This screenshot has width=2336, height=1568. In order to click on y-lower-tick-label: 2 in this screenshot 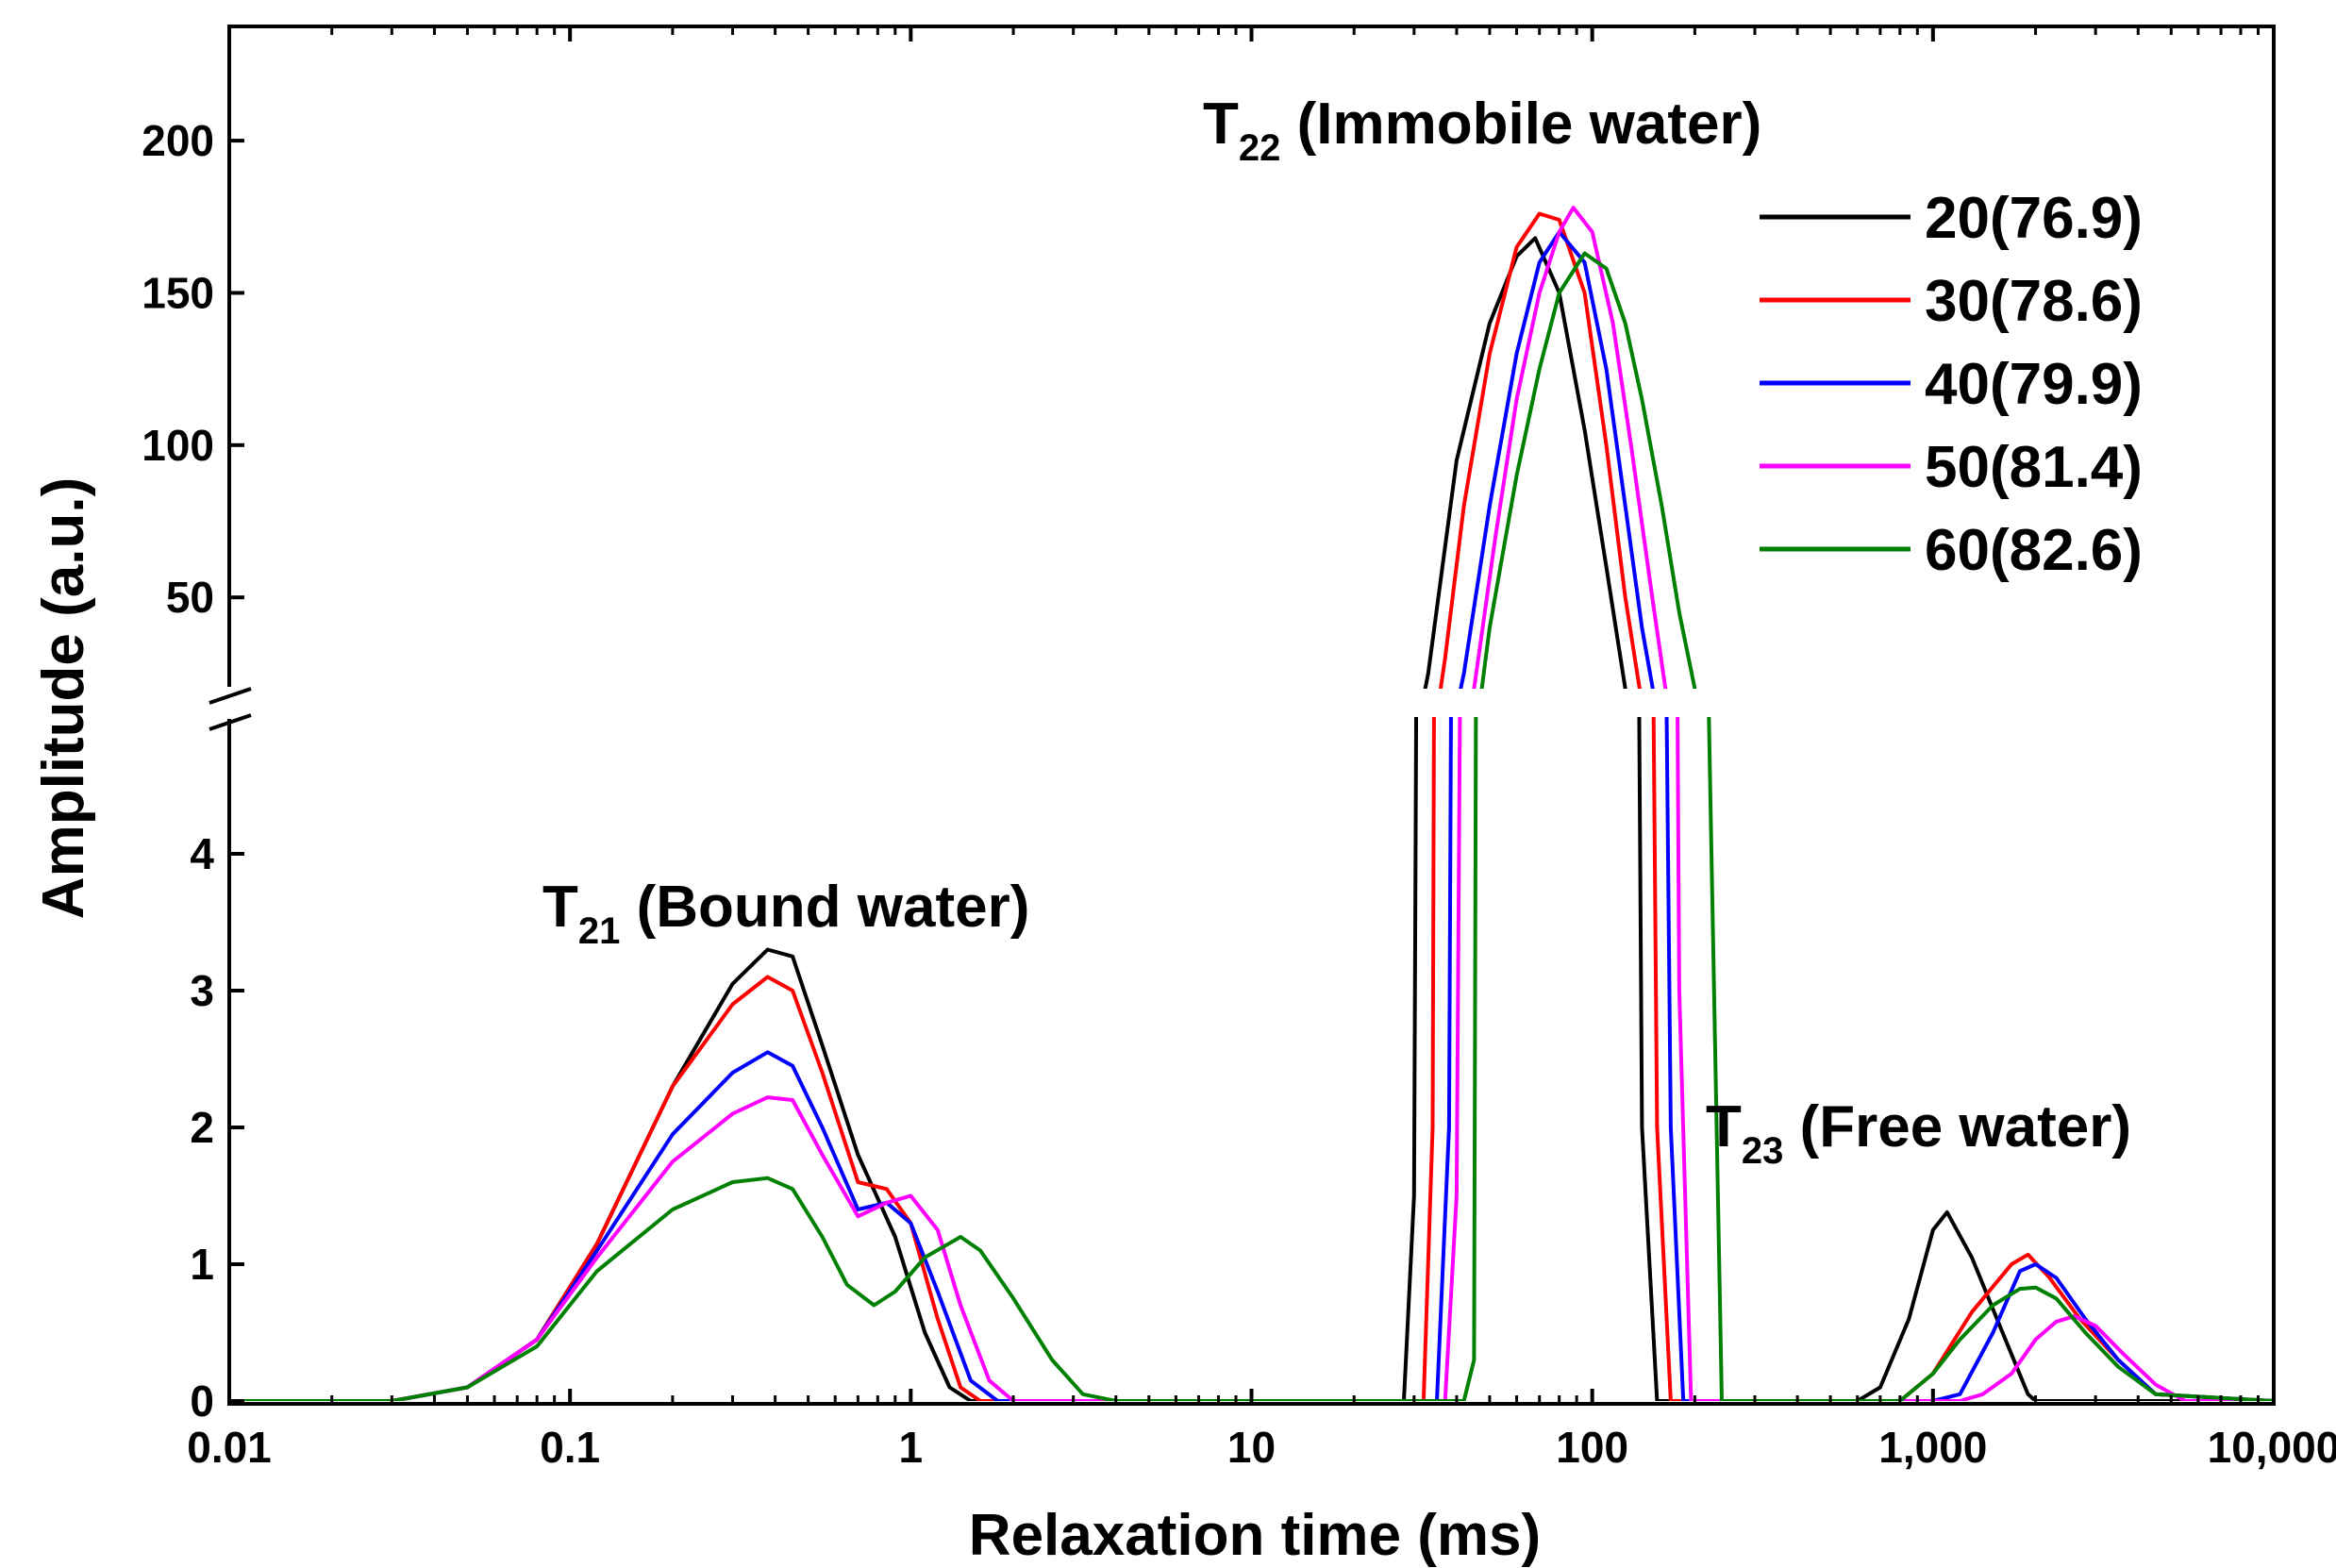, I will do `click(202, 1127)`.